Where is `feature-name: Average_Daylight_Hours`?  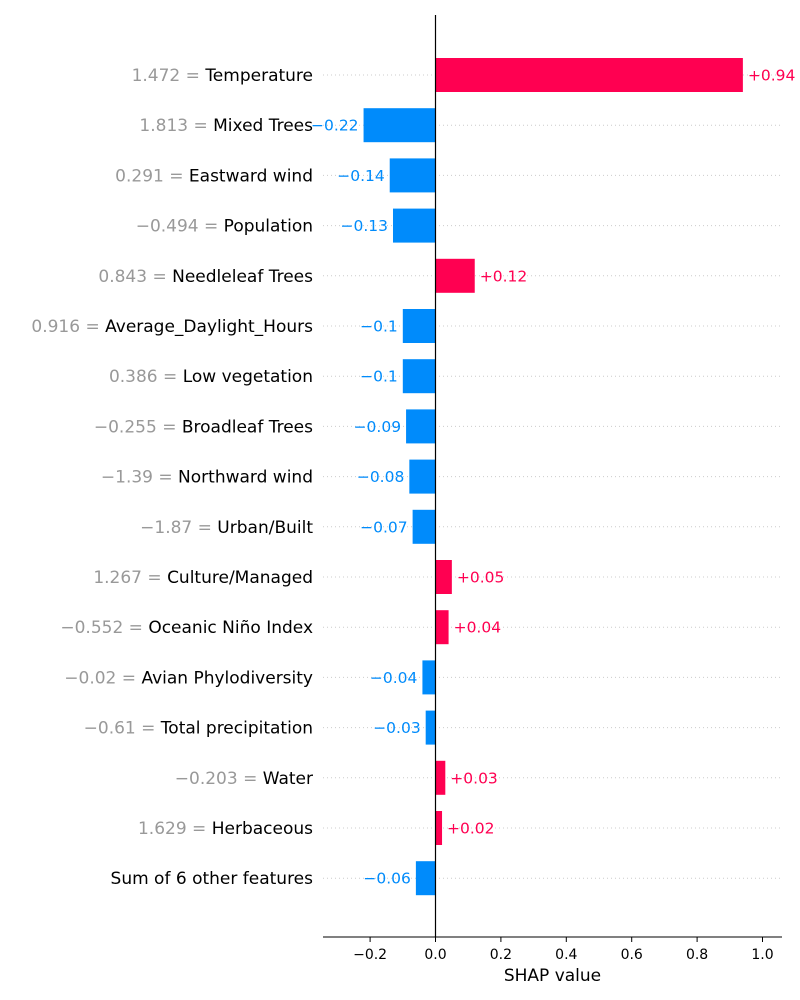 feature-name: Average_Daylight_Hours is located at coordinates (209, 327).